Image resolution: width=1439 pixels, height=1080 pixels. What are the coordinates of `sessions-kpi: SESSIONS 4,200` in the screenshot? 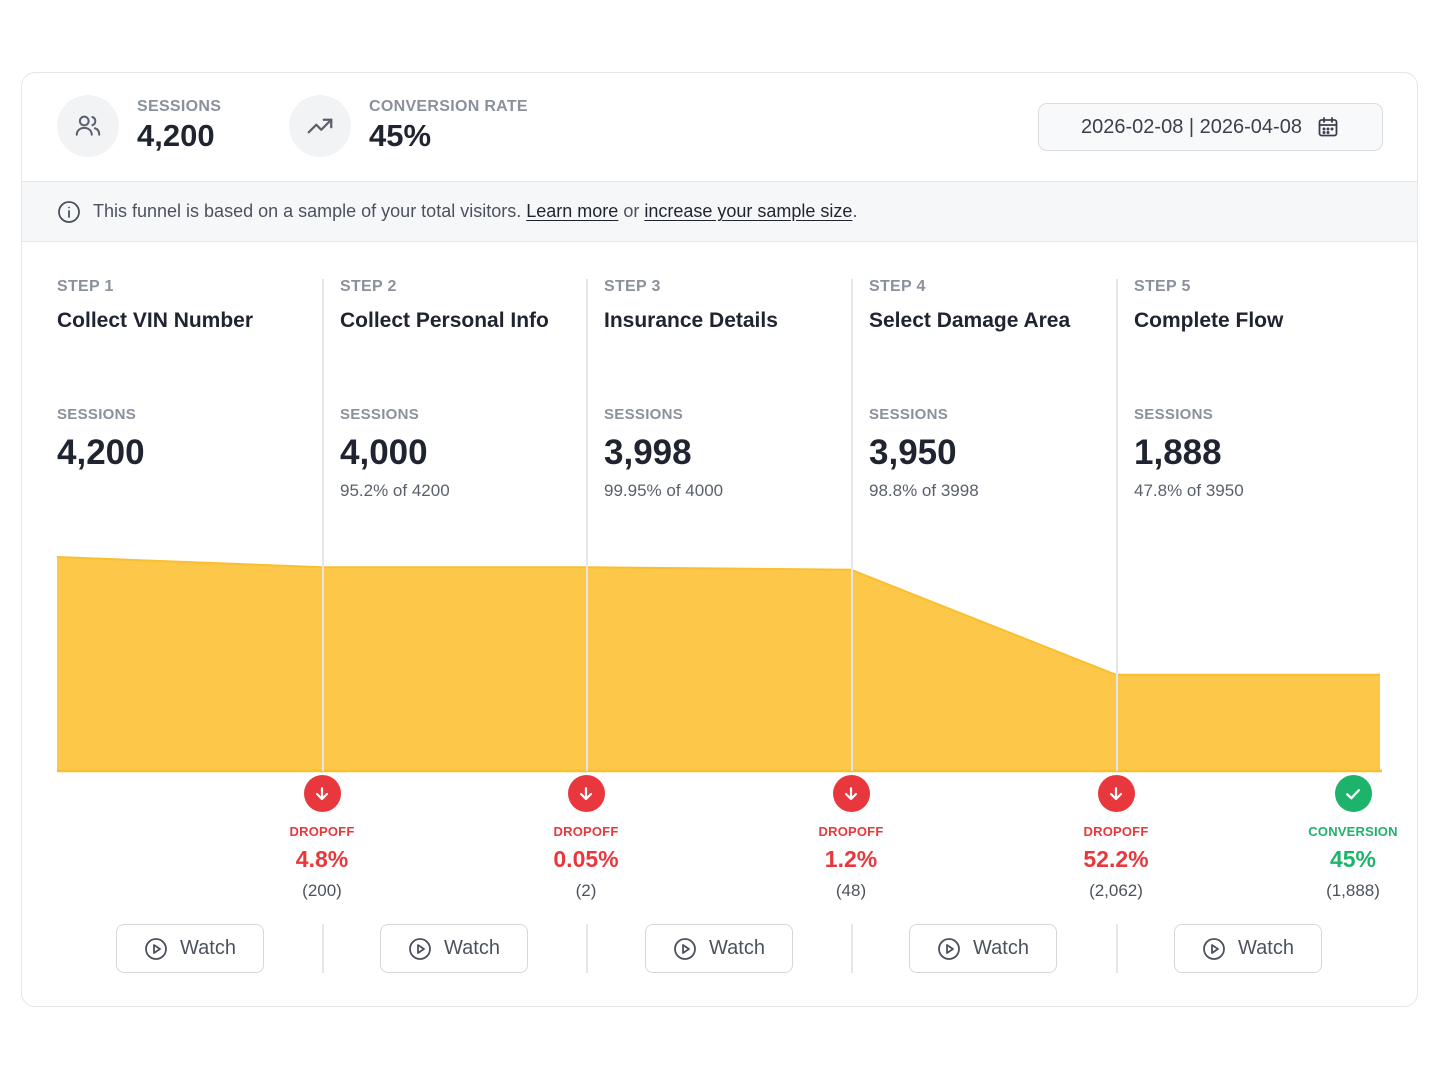 It's located at (139, 126).